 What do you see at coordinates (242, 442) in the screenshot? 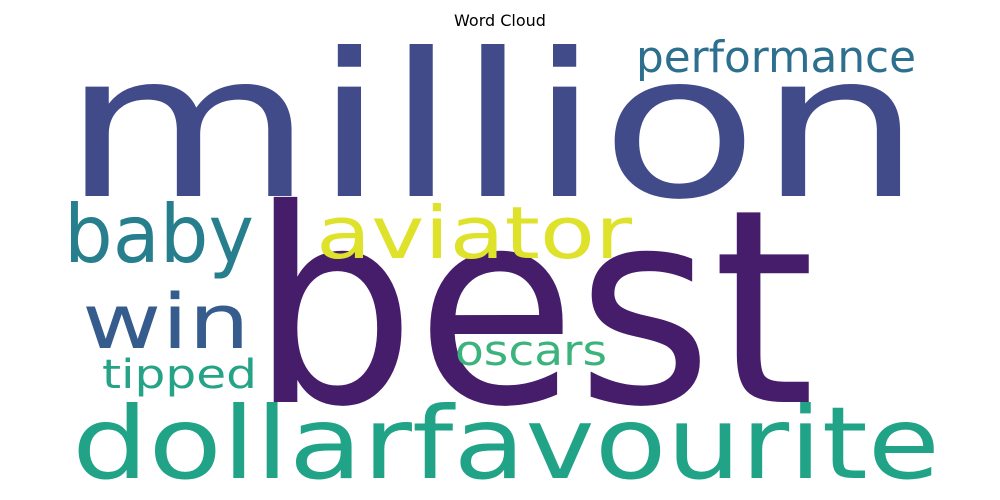
I see `word-dollar: dollar` at bounding box center [242, 442].